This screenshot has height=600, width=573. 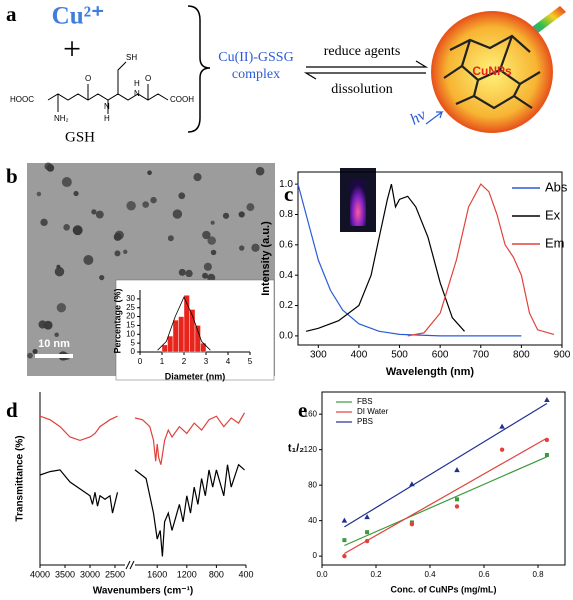 I want to click on y-axis-label: t₁/₂, so click(x=296, y=448).